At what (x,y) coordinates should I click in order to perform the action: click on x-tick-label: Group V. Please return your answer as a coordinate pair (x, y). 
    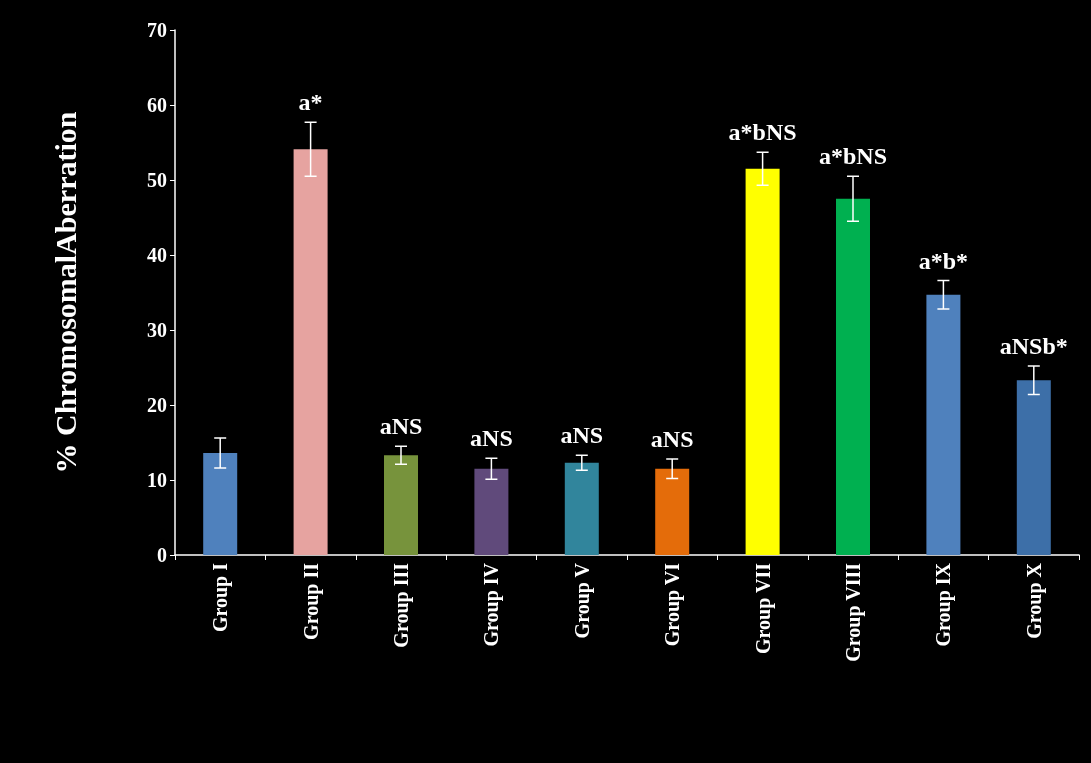
    Looking at the image, I should click on (582, 600).